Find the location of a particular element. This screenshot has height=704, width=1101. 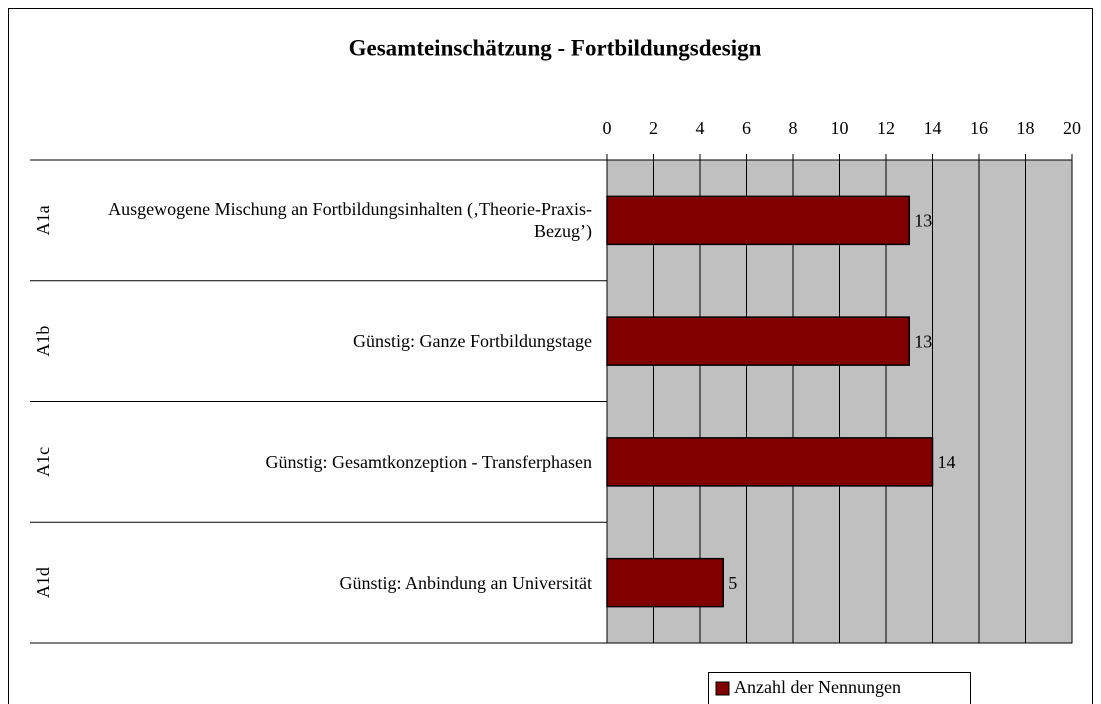

x-tick-label: 20 is located at coordinates (1072, 128).